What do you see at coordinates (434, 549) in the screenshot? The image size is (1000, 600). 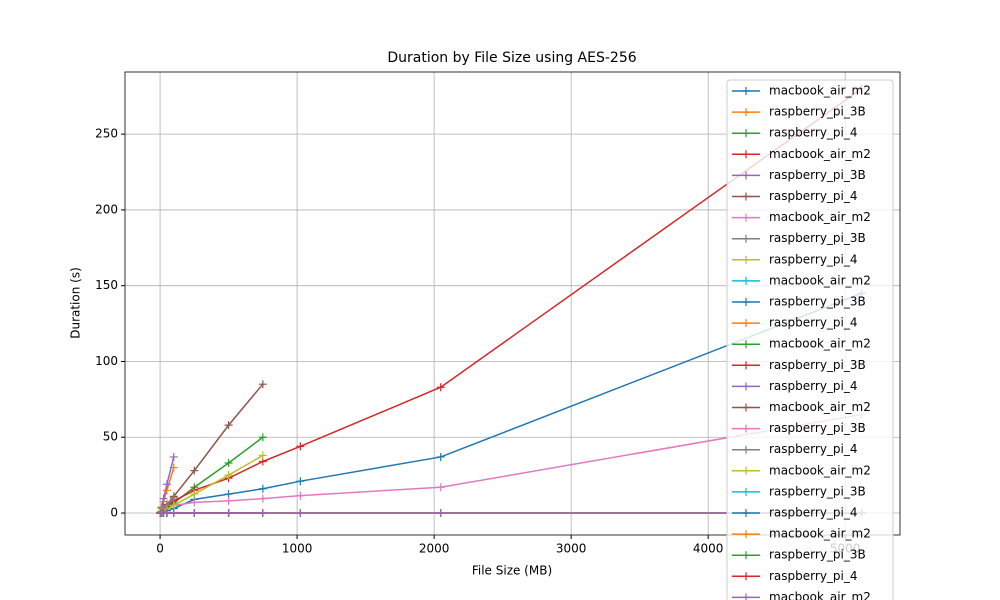 I see `x-tick-label: 2000` at bounding box center [434, 549].